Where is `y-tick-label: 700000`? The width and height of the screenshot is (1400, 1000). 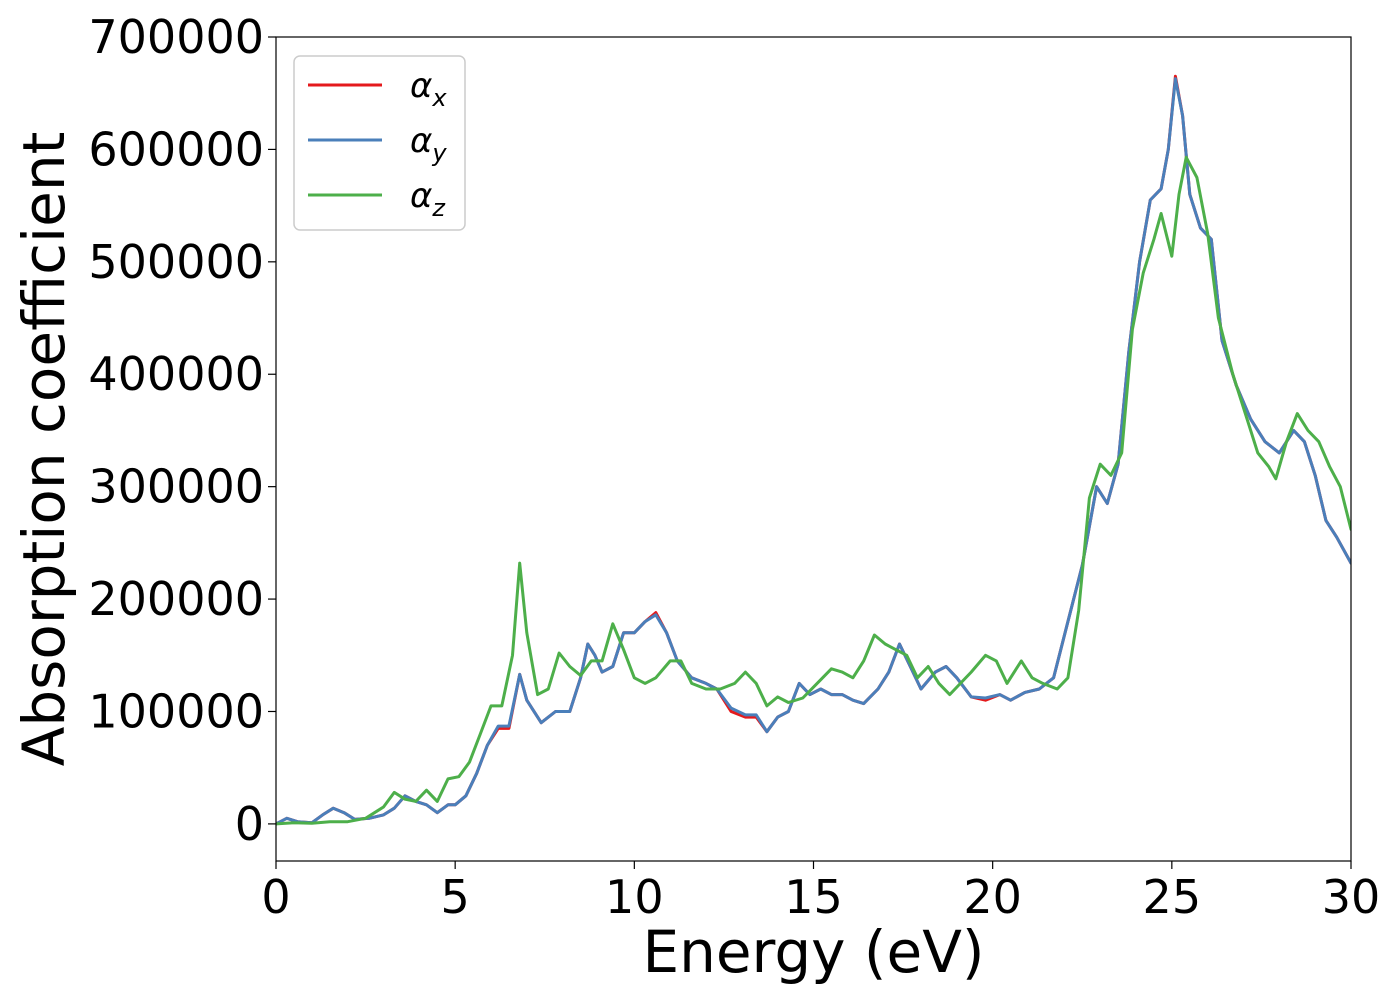
y-tick-label: 700000 is located at coordinates (176, 37).